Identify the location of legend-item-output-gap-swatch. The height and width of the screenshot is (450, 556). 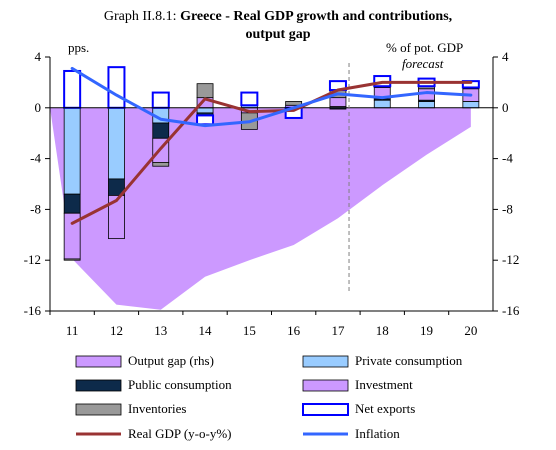
(98, 361).